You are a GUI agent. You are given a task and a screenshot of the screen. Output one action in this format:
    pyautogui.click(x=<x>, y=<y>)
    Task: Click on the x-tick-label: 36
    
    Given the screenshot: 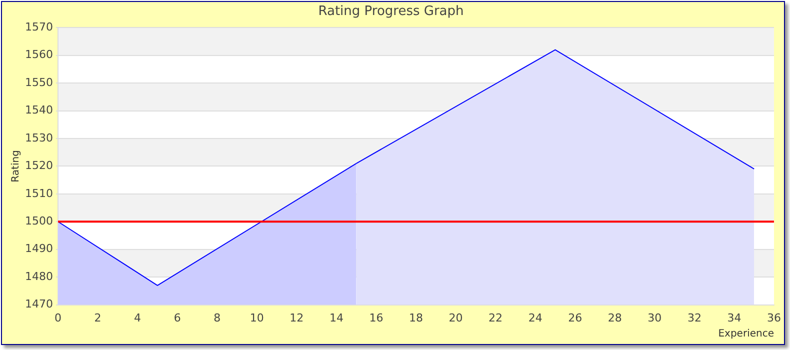 What is the action you would take?
    pyautogui.click(x=774, y=317)
    